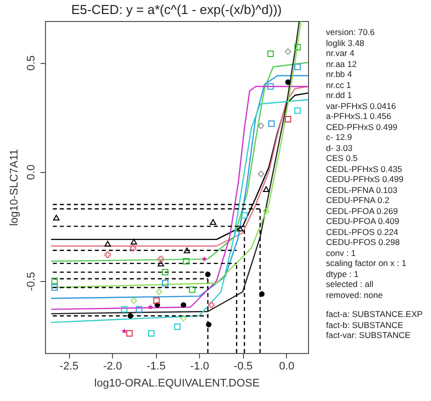 The image size is (431, 401). Describe the element at coordinates (363, 231) in the screenshot. I see `text: CEDL-PFOS 0.224` at that location.